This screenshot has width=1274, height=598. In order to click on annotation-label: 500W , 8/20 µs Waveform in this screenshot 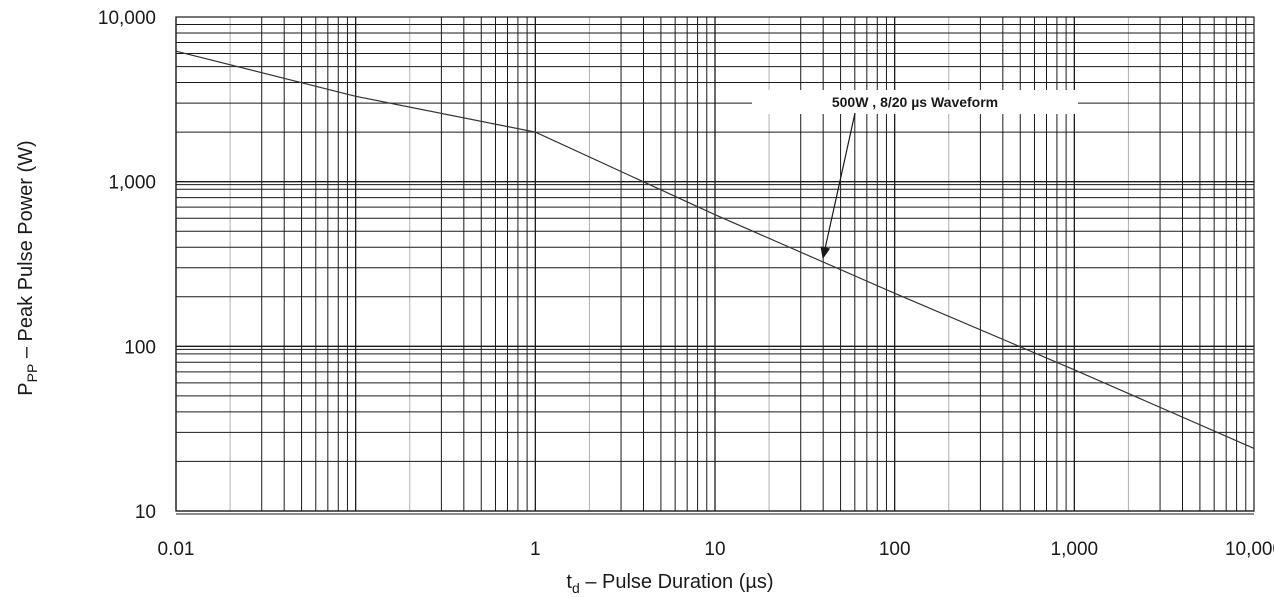, I will do `click(915, 102)`.